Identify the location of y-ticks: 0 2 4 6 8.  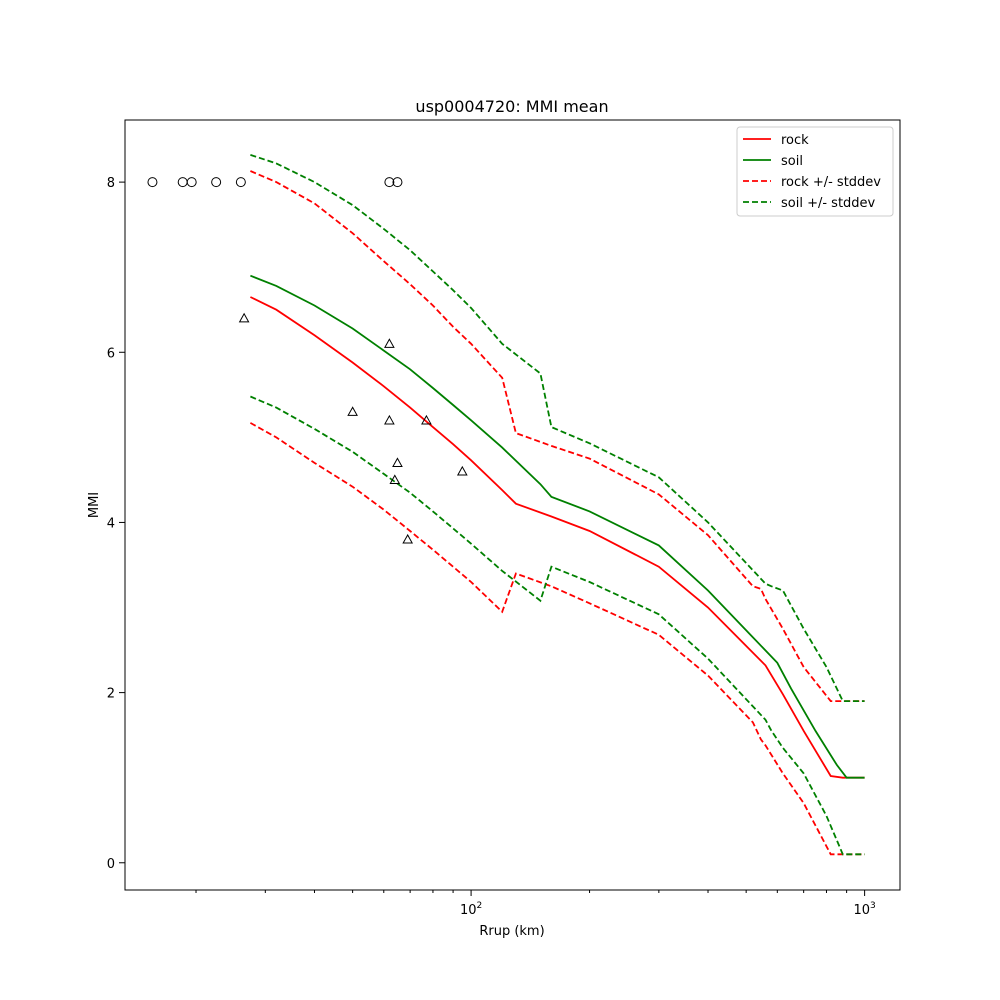
(116, 524).